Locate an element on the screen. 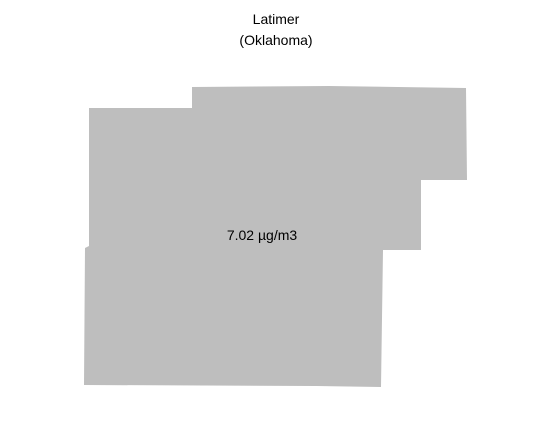  map-subtitle: (Oklahoma) is located at coordinates (275, 40).